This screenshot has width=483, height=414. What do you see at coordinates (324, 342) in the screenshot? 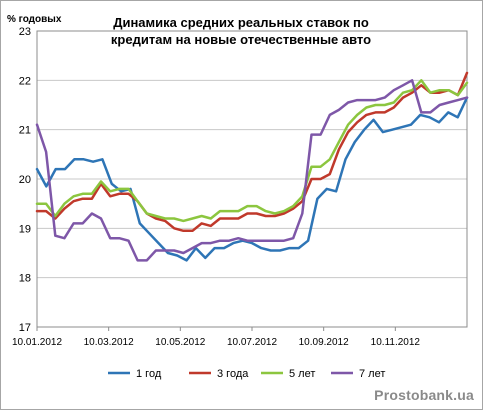
I see `x-tick-label: 10.09.2012` at bounding box center [324, 342].